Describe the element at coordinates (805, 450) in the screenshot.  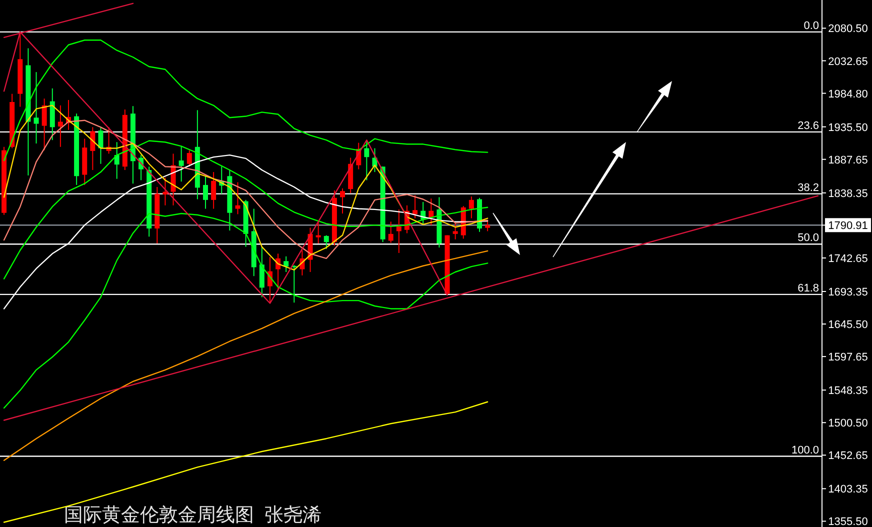
I see `annotation: 100.0` at that location.